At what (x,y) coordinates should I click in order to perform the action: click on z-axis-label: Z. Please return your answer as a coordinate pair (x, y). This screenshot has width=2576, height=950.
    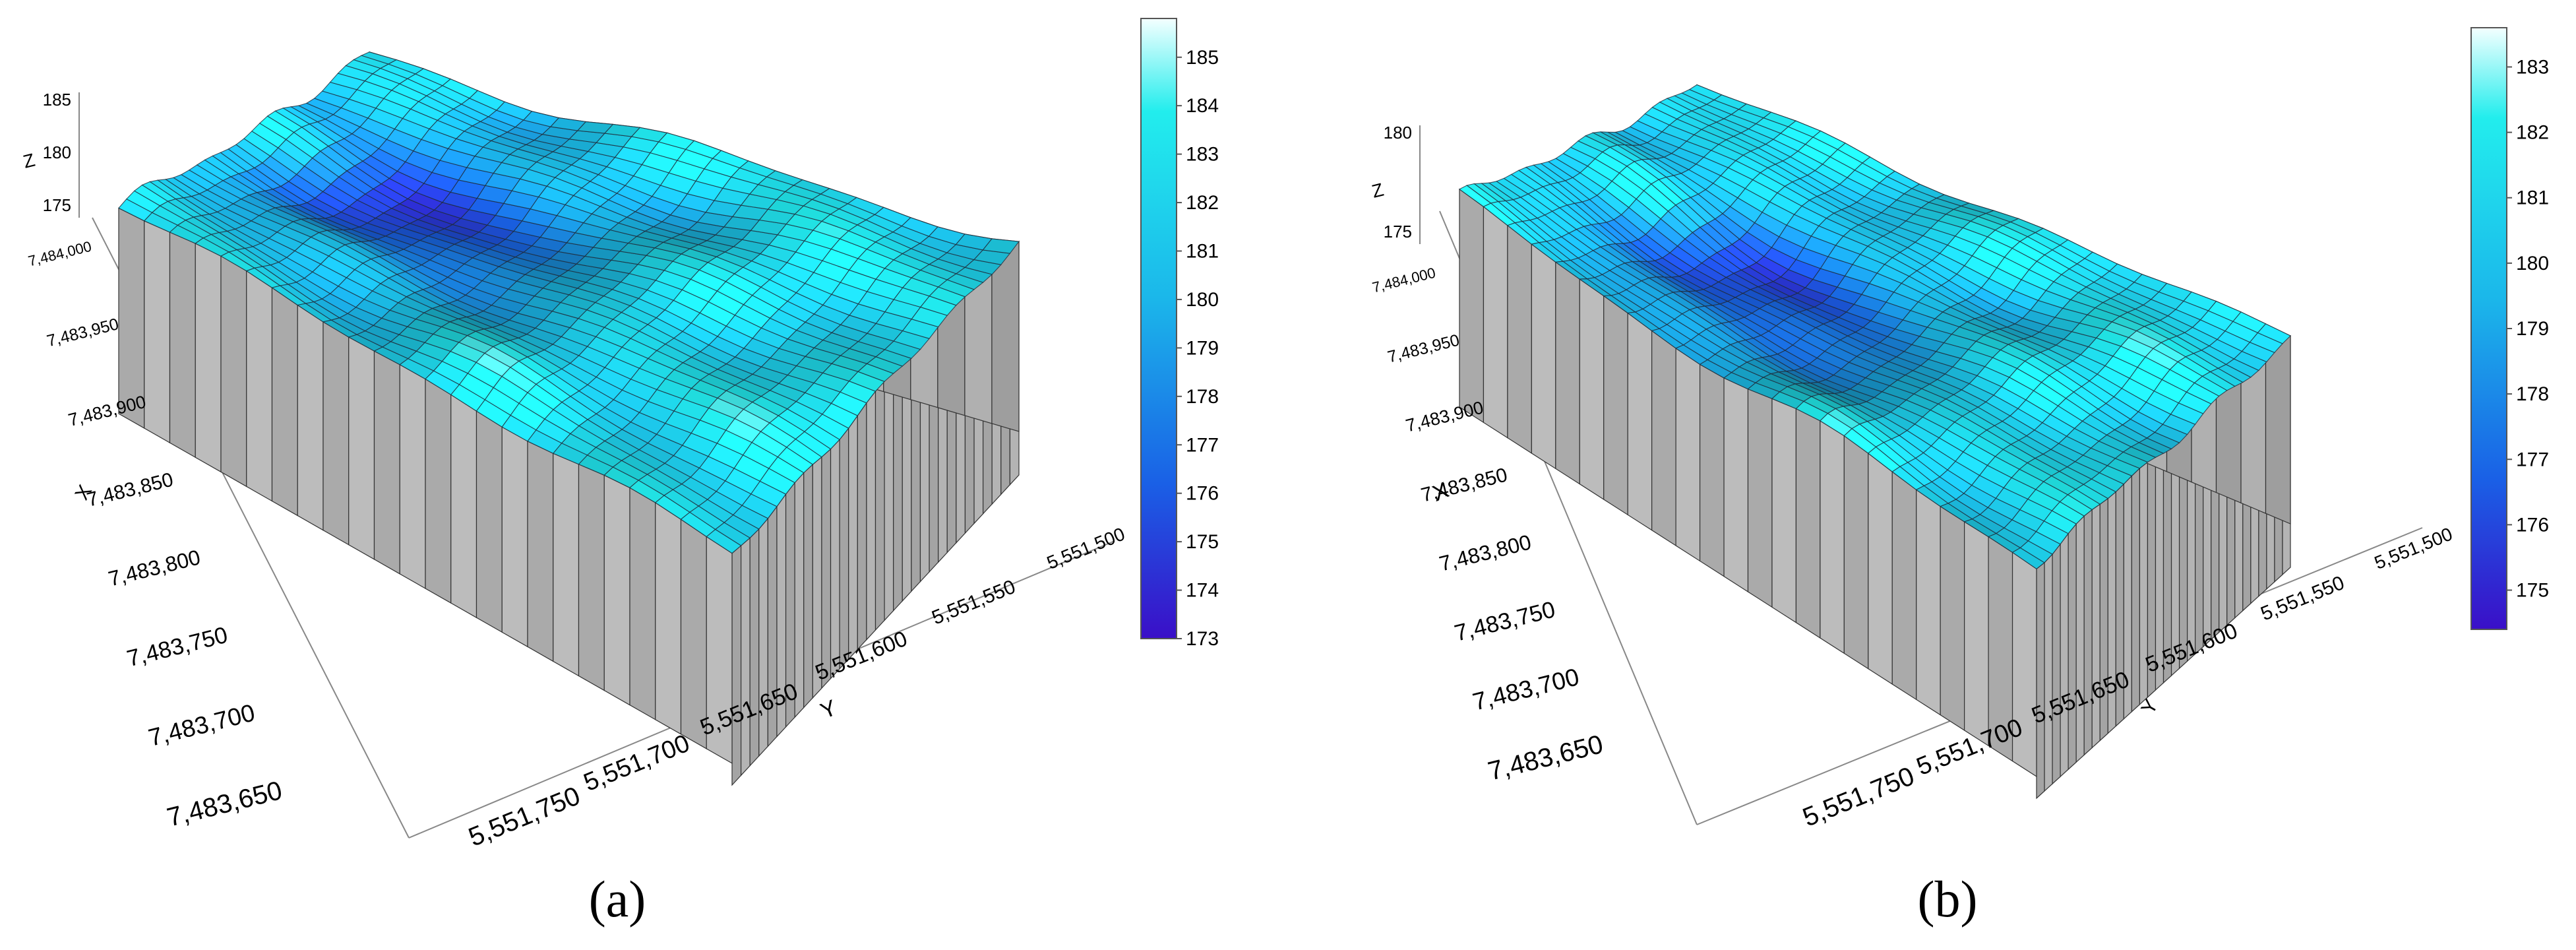
    Looking at the image, I should click on (1378, 190).